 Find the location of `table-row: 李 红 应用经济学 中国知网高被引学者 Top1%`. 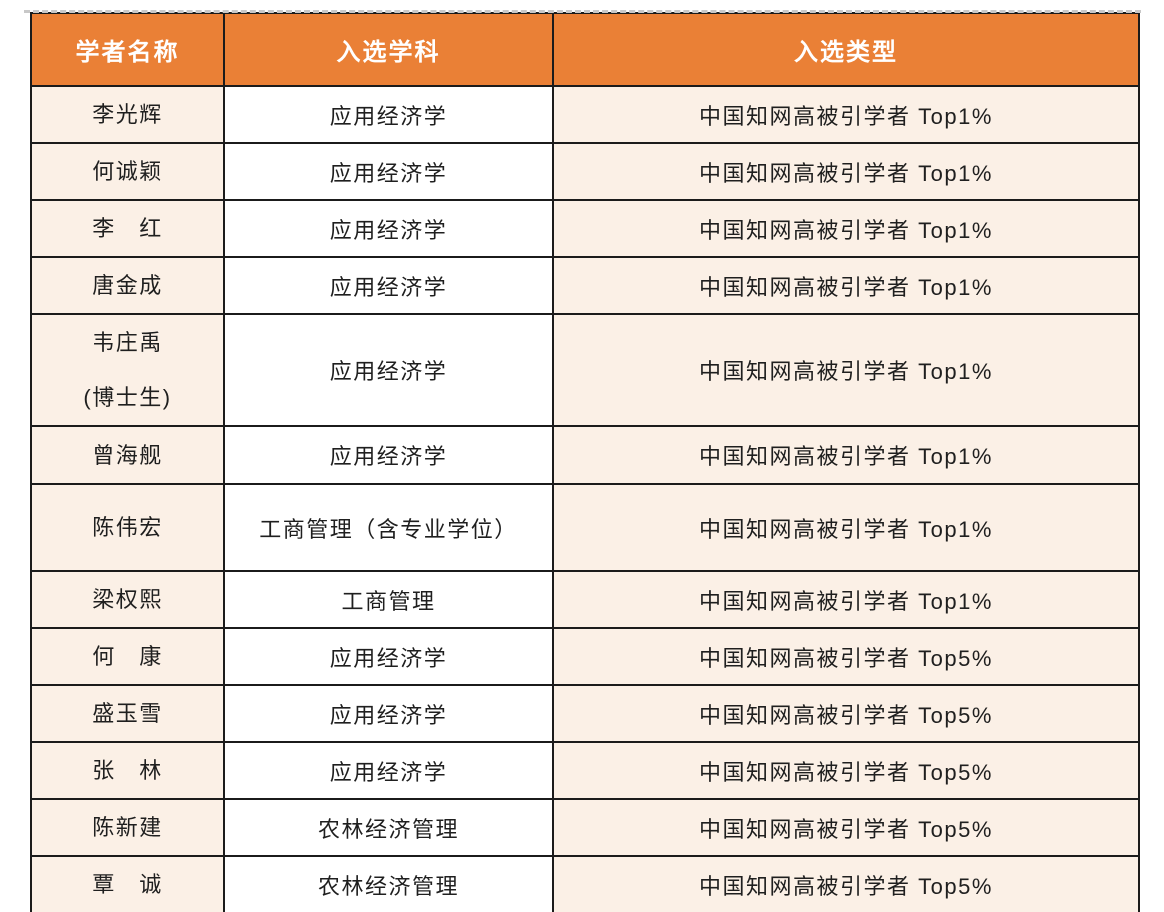

table-row: 李 红 应用经济学 中国知网高被引学者 Top1% is located at coordinates (585, 228).